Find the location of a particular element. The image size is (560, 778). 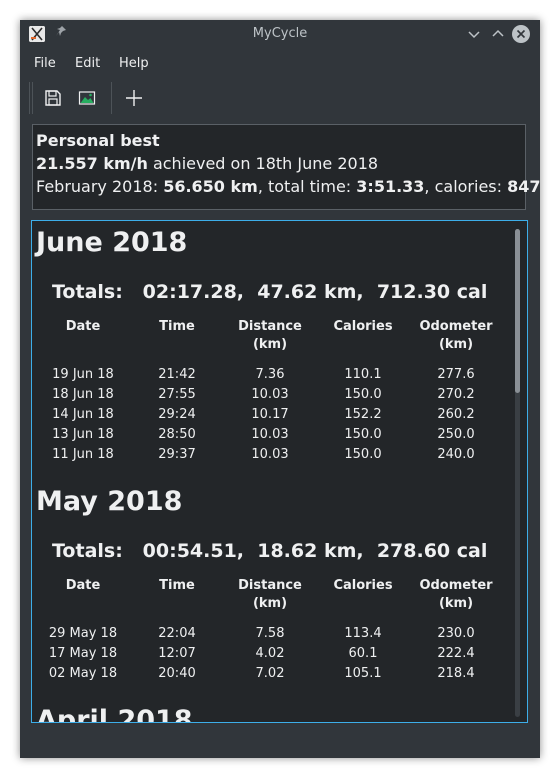

cell-date: 19 Jun 18 is located at coordinates (83, 374).